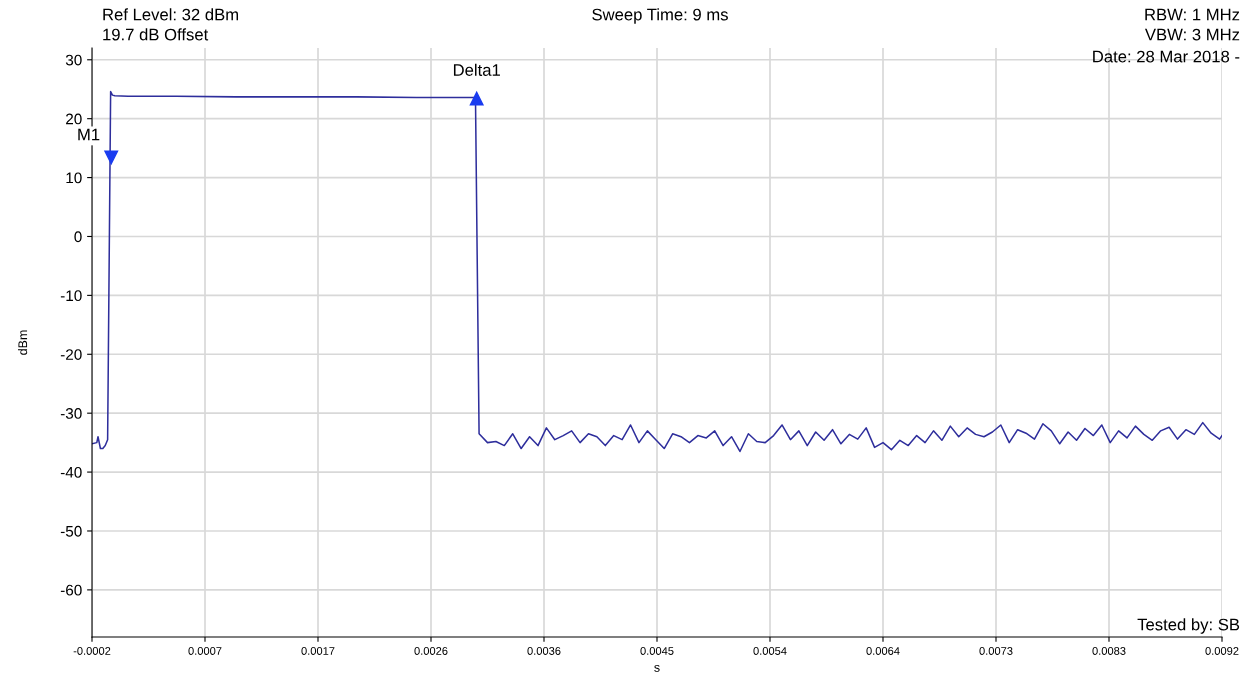 Image resolution: width=1250 pixels, height=689 pixels. What do you see at coordinates (1222, 651) in the screenshot?
I see `x-tick-label: 0.0092` at bounding box center [1222, 651].